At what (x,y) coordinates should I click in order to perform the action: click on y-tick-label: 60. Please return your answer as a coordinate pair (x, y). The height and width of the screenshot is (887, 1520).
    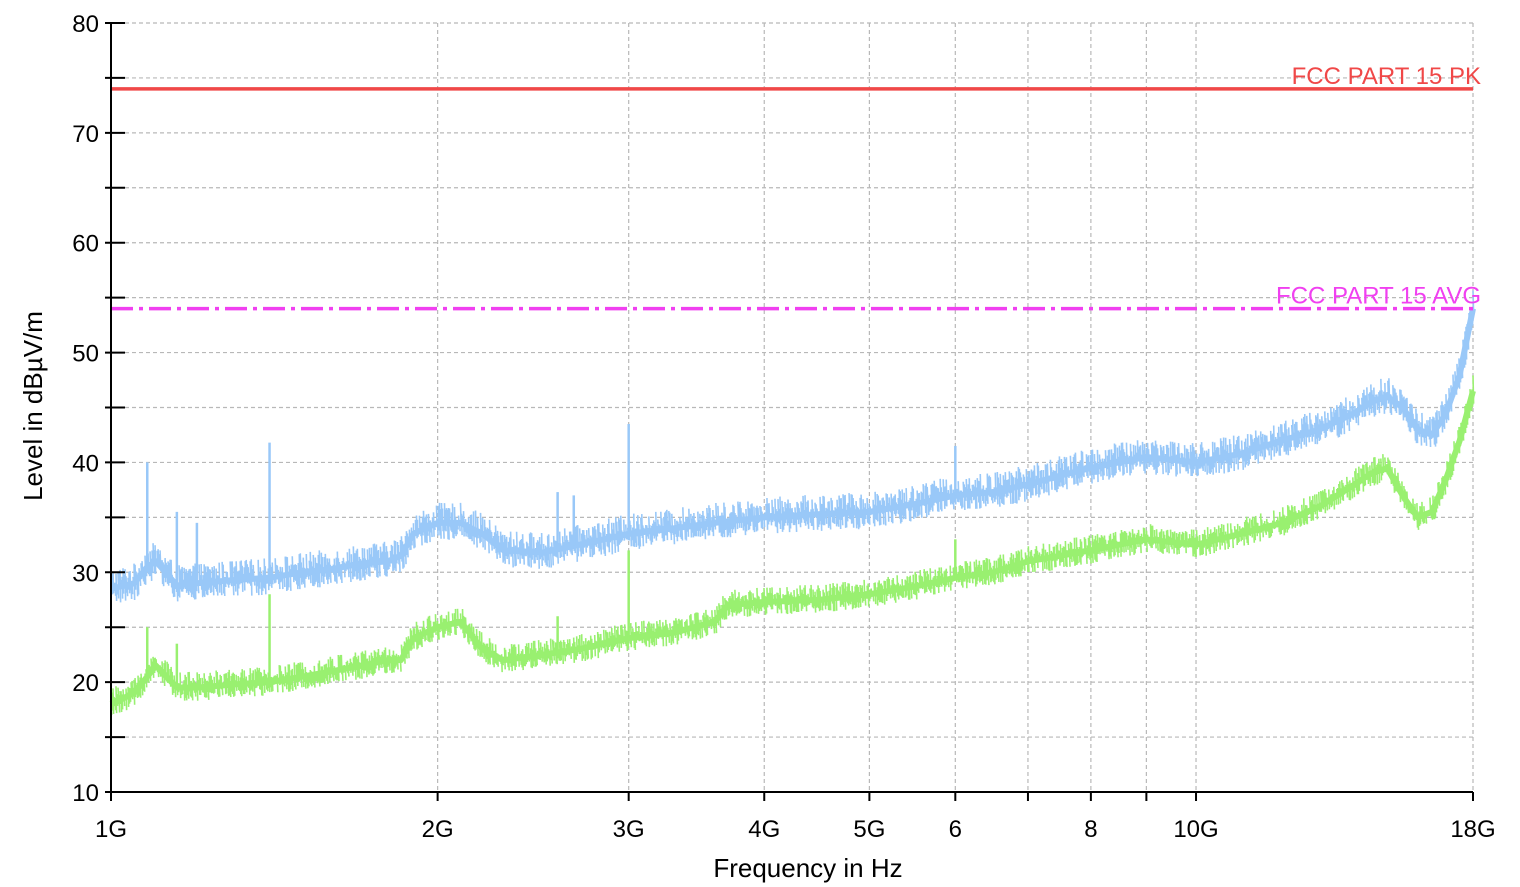
    Looking at the image, I should click on (85, 244).